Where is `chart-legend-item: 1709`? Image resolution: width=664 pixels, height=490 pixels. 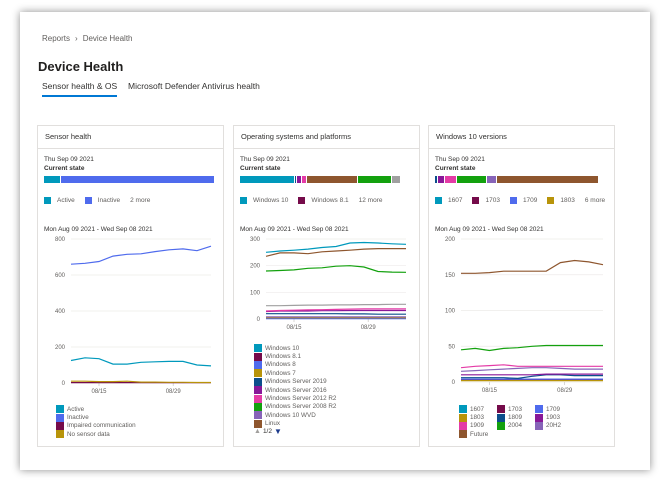 chart-legend-item: 1709 is located at coordinates (555, 409).